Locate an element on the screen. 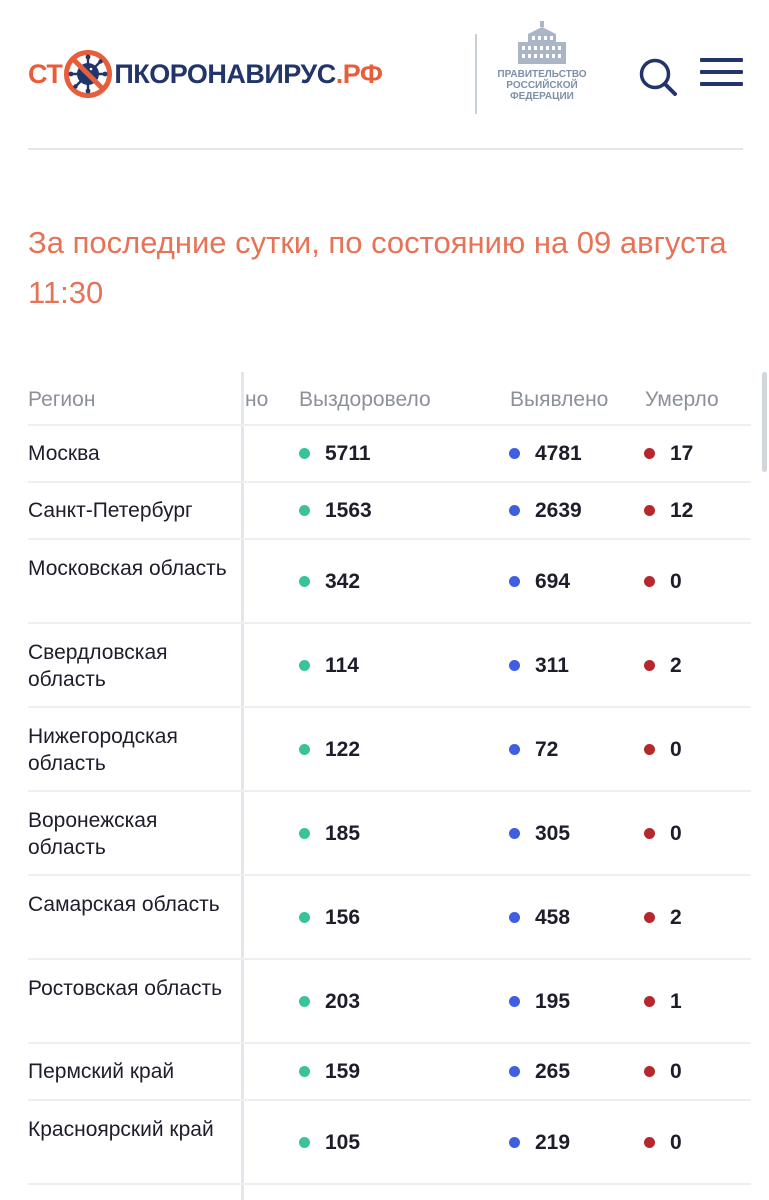 This screenshot has height=1200, width=769. header-detected: Выявлено is located at coordinates (559, 399).